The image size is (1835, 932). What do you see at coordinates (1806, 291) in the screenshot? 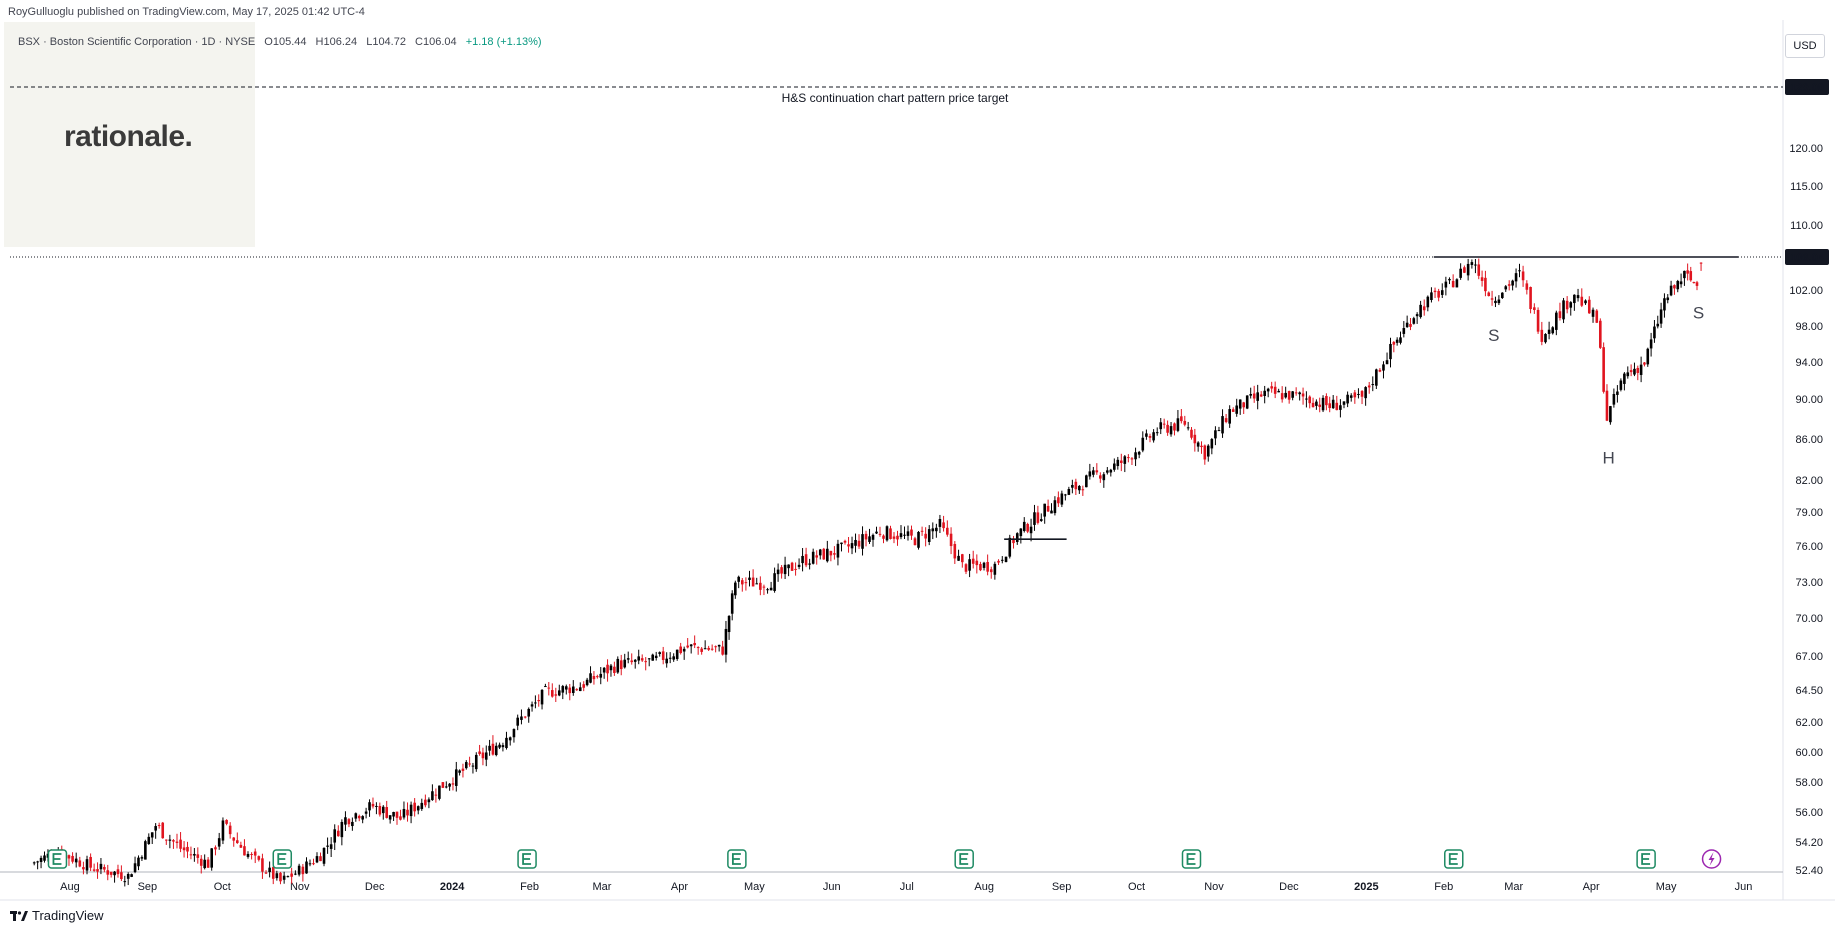
I see `y-tick-label: 102.00` at bounding box center [1806, 291].